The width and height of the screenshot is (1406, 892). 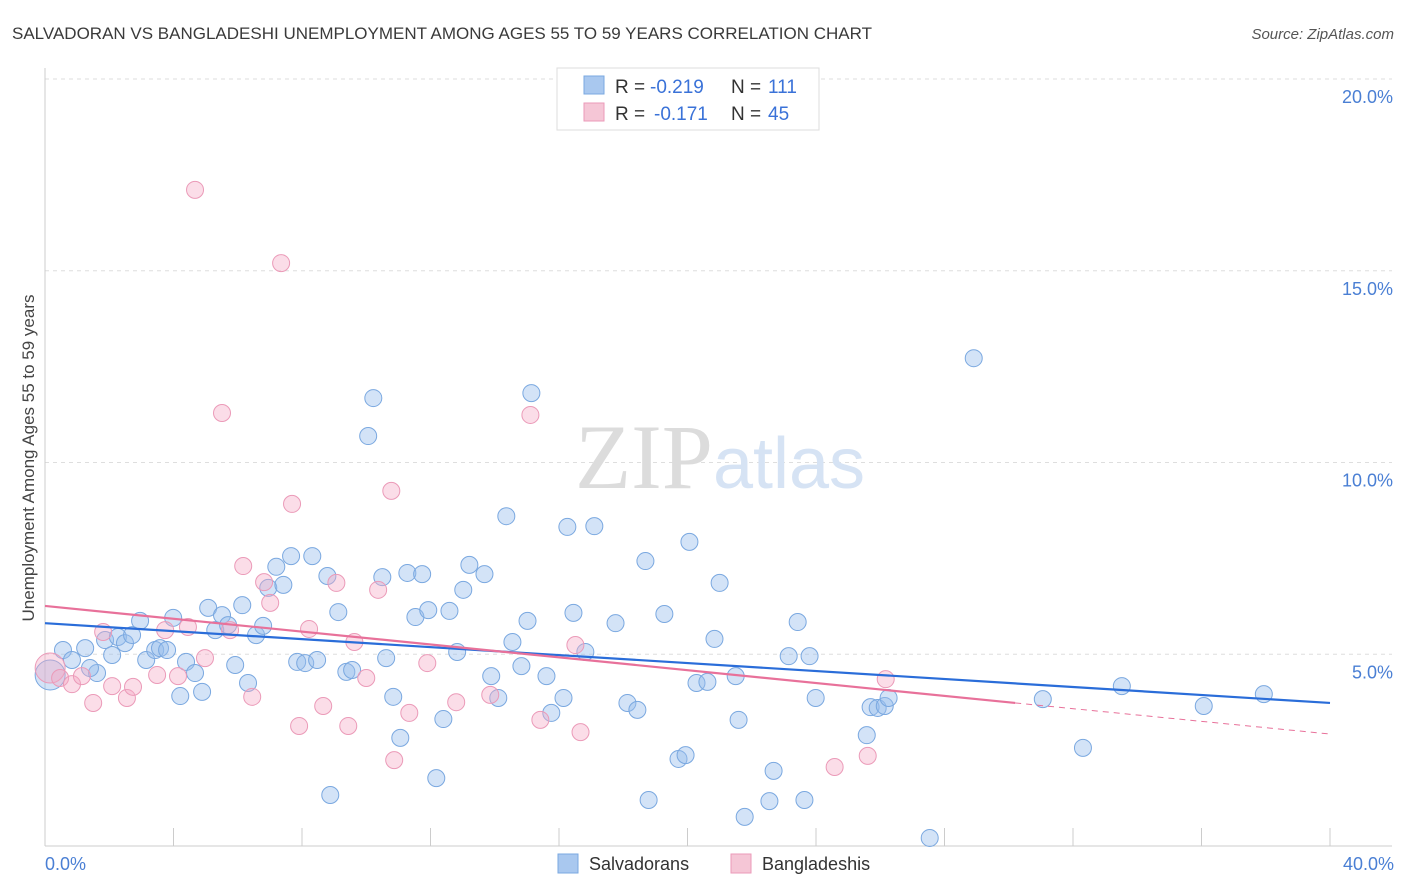 I want to click on y-tick-label: 20.0%, so click(x=1367, y=97).